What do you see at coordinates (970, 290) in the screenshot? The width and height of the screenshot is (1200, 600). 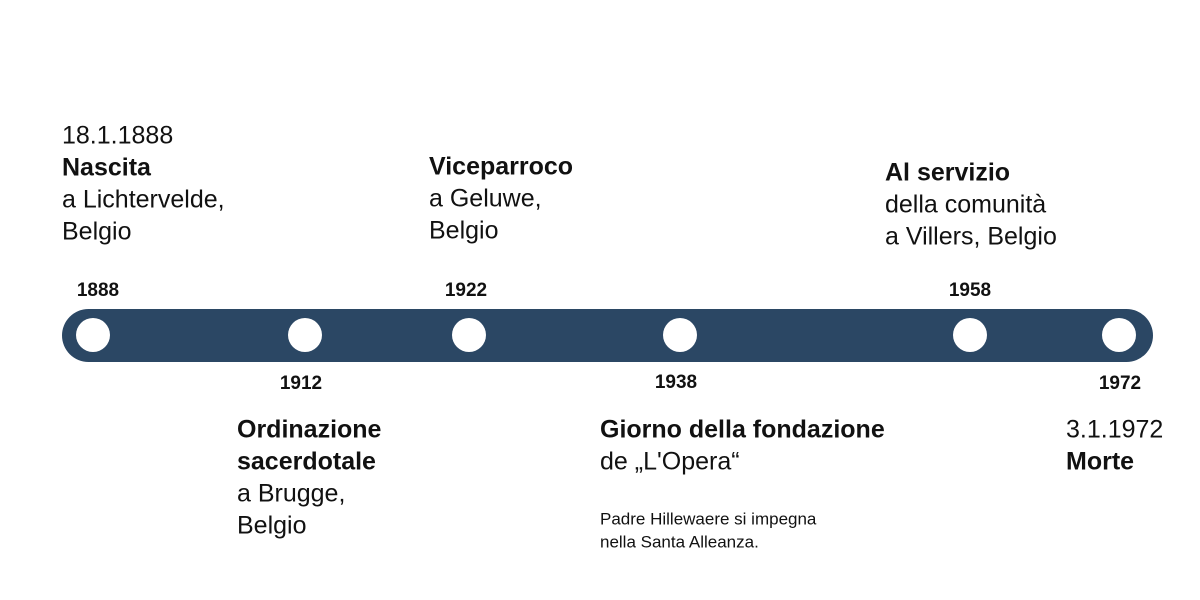 I see `event-year: 1958` at bounding box center [970, 290].